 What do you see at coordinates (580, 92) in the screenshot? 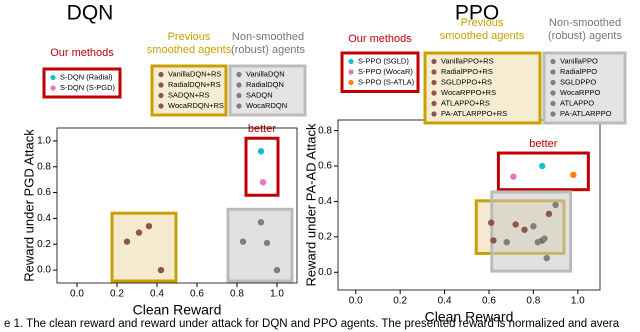
I see `legend-label: WocaRPPO` at bounding box center [580, 92].